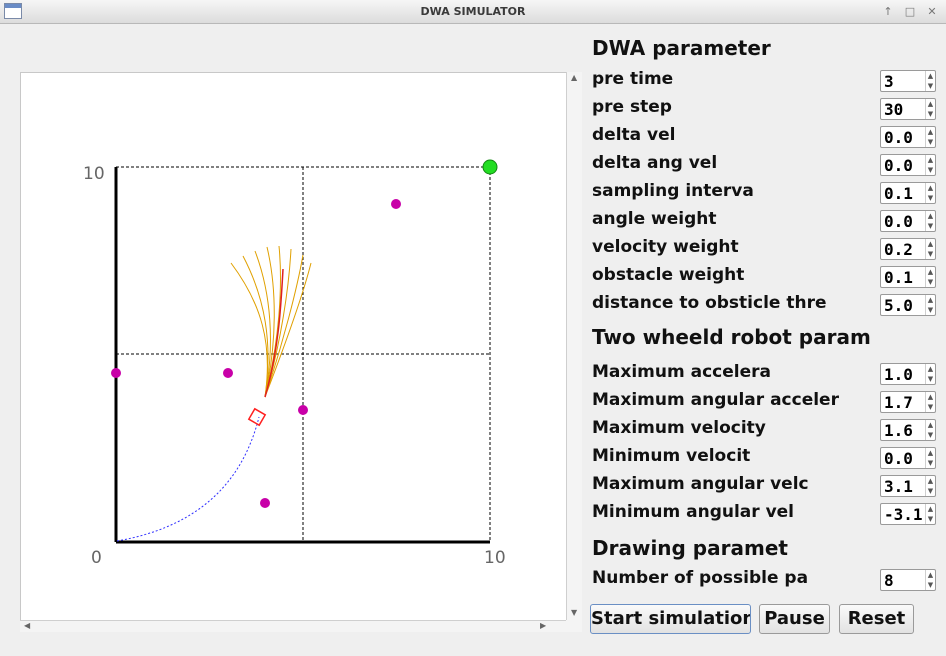 The width and height of the screenshot is (946, 656). I want to click on section-robot-param: Two wheeld robot param, so click(731, 337).